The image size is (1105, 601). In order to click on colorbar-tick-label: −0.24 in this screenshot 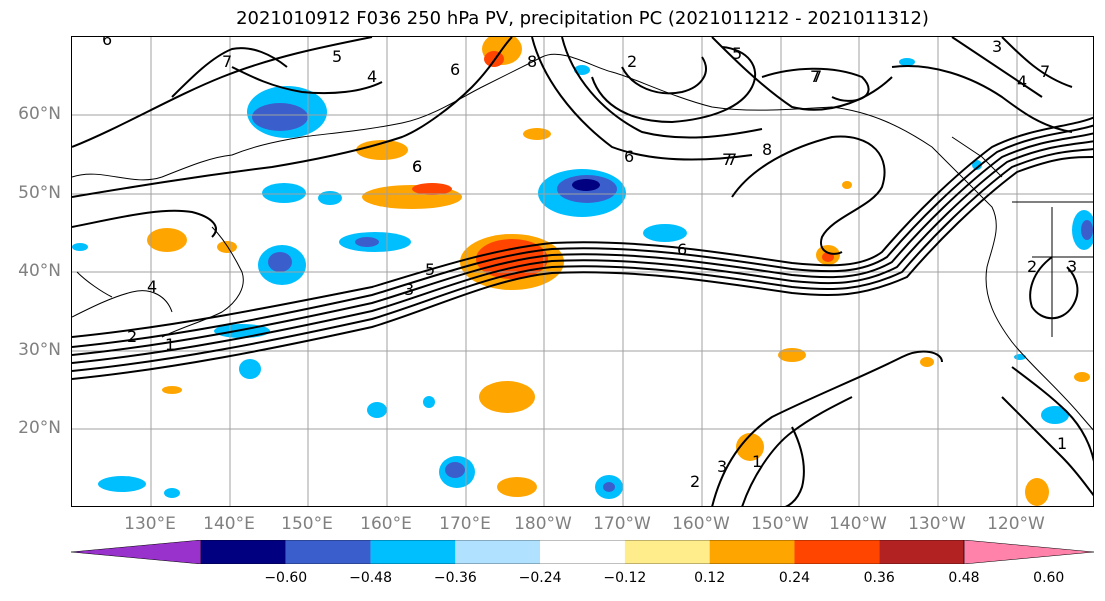, I will do `click(540, 578)`.